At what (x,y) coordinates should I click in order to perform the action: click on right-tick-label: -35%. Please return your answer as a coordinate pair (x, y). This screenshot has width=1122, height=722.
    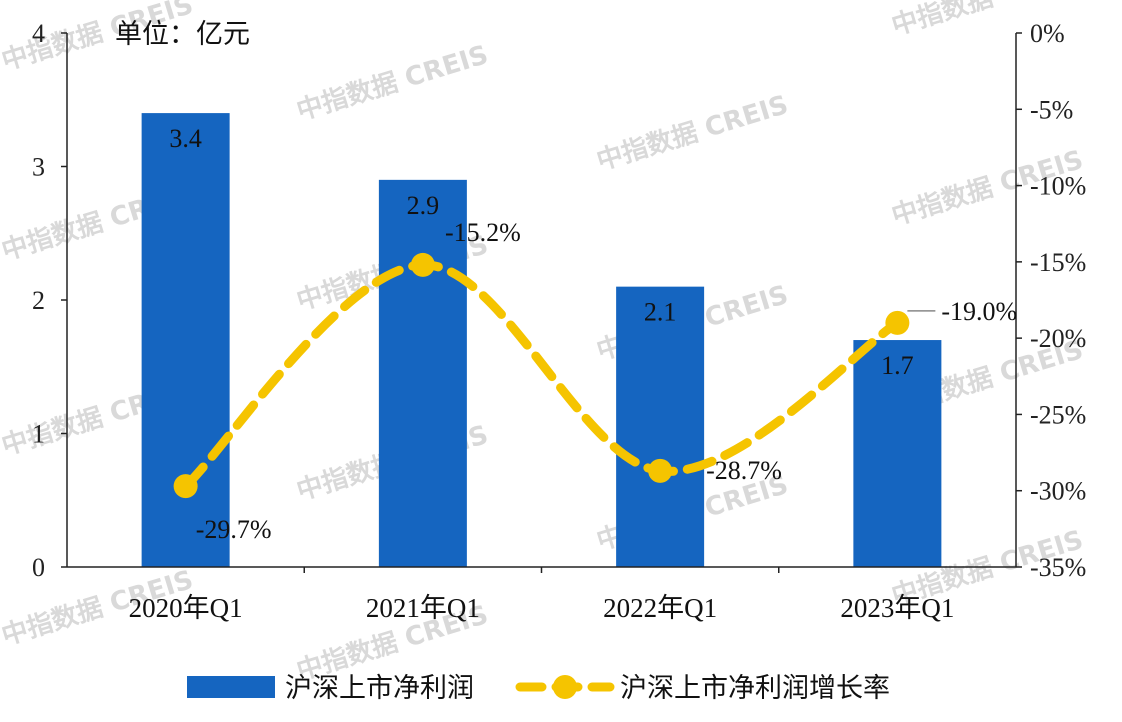
    Looking at the image, I should click on (1058, 567).